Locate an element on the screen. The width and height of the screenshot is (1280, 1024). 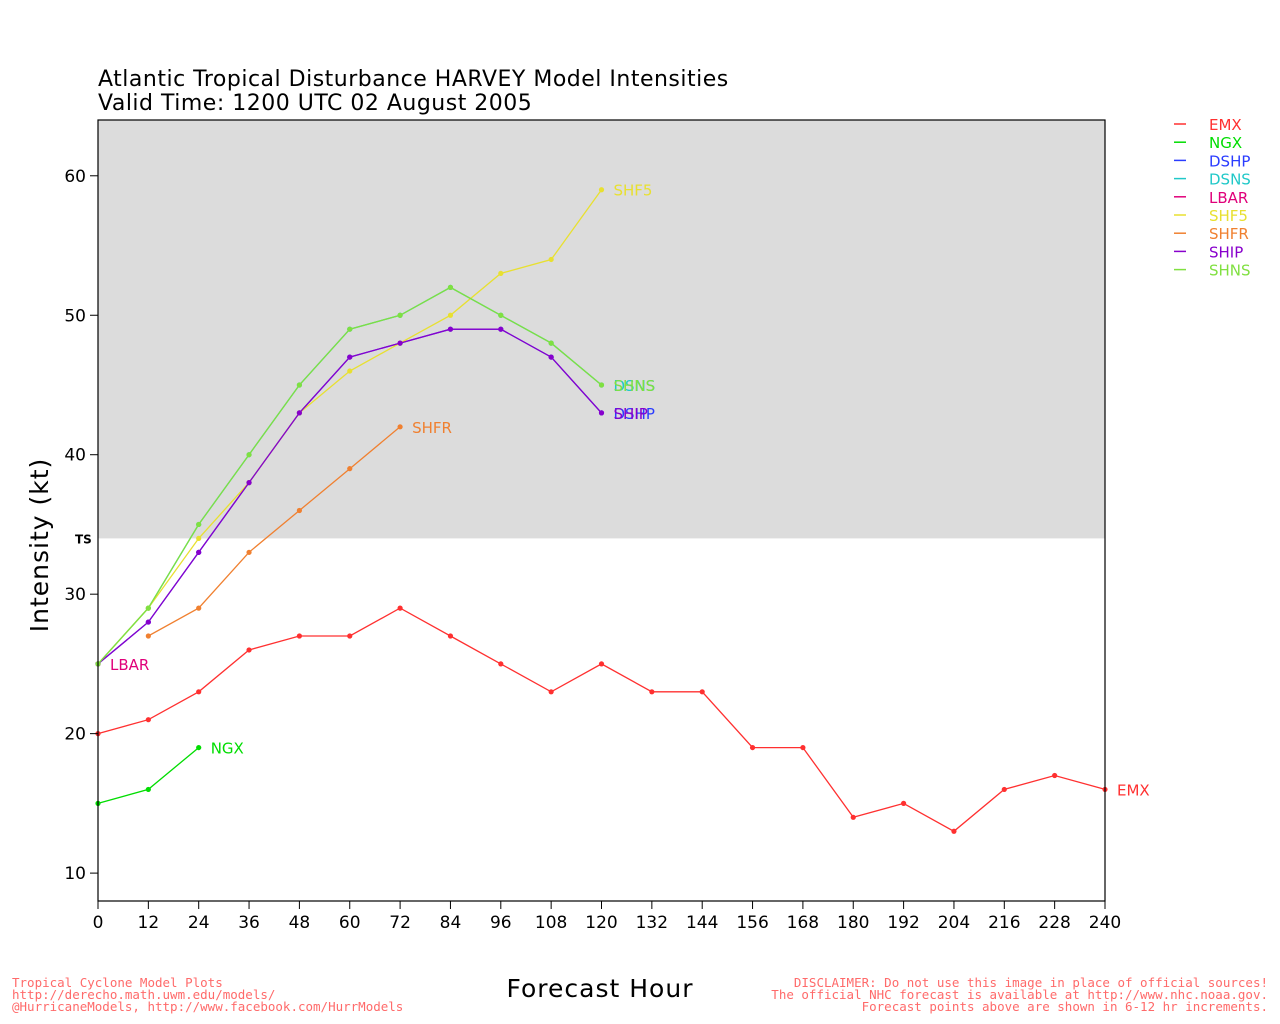
x-tick-label: 72 is located at coordinates (400, 923).